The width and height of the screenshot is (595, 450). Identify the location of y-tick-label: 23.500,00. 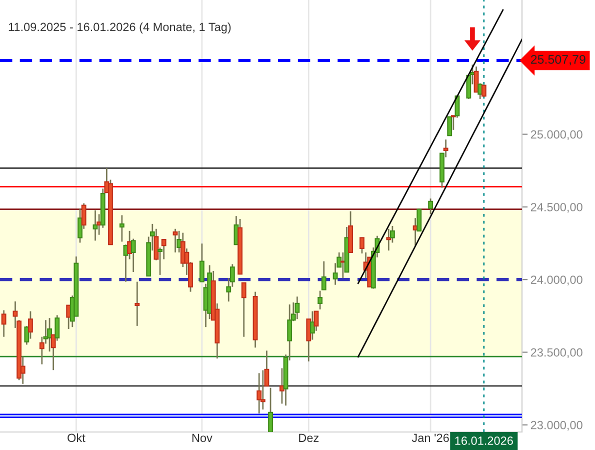
(556, 353).